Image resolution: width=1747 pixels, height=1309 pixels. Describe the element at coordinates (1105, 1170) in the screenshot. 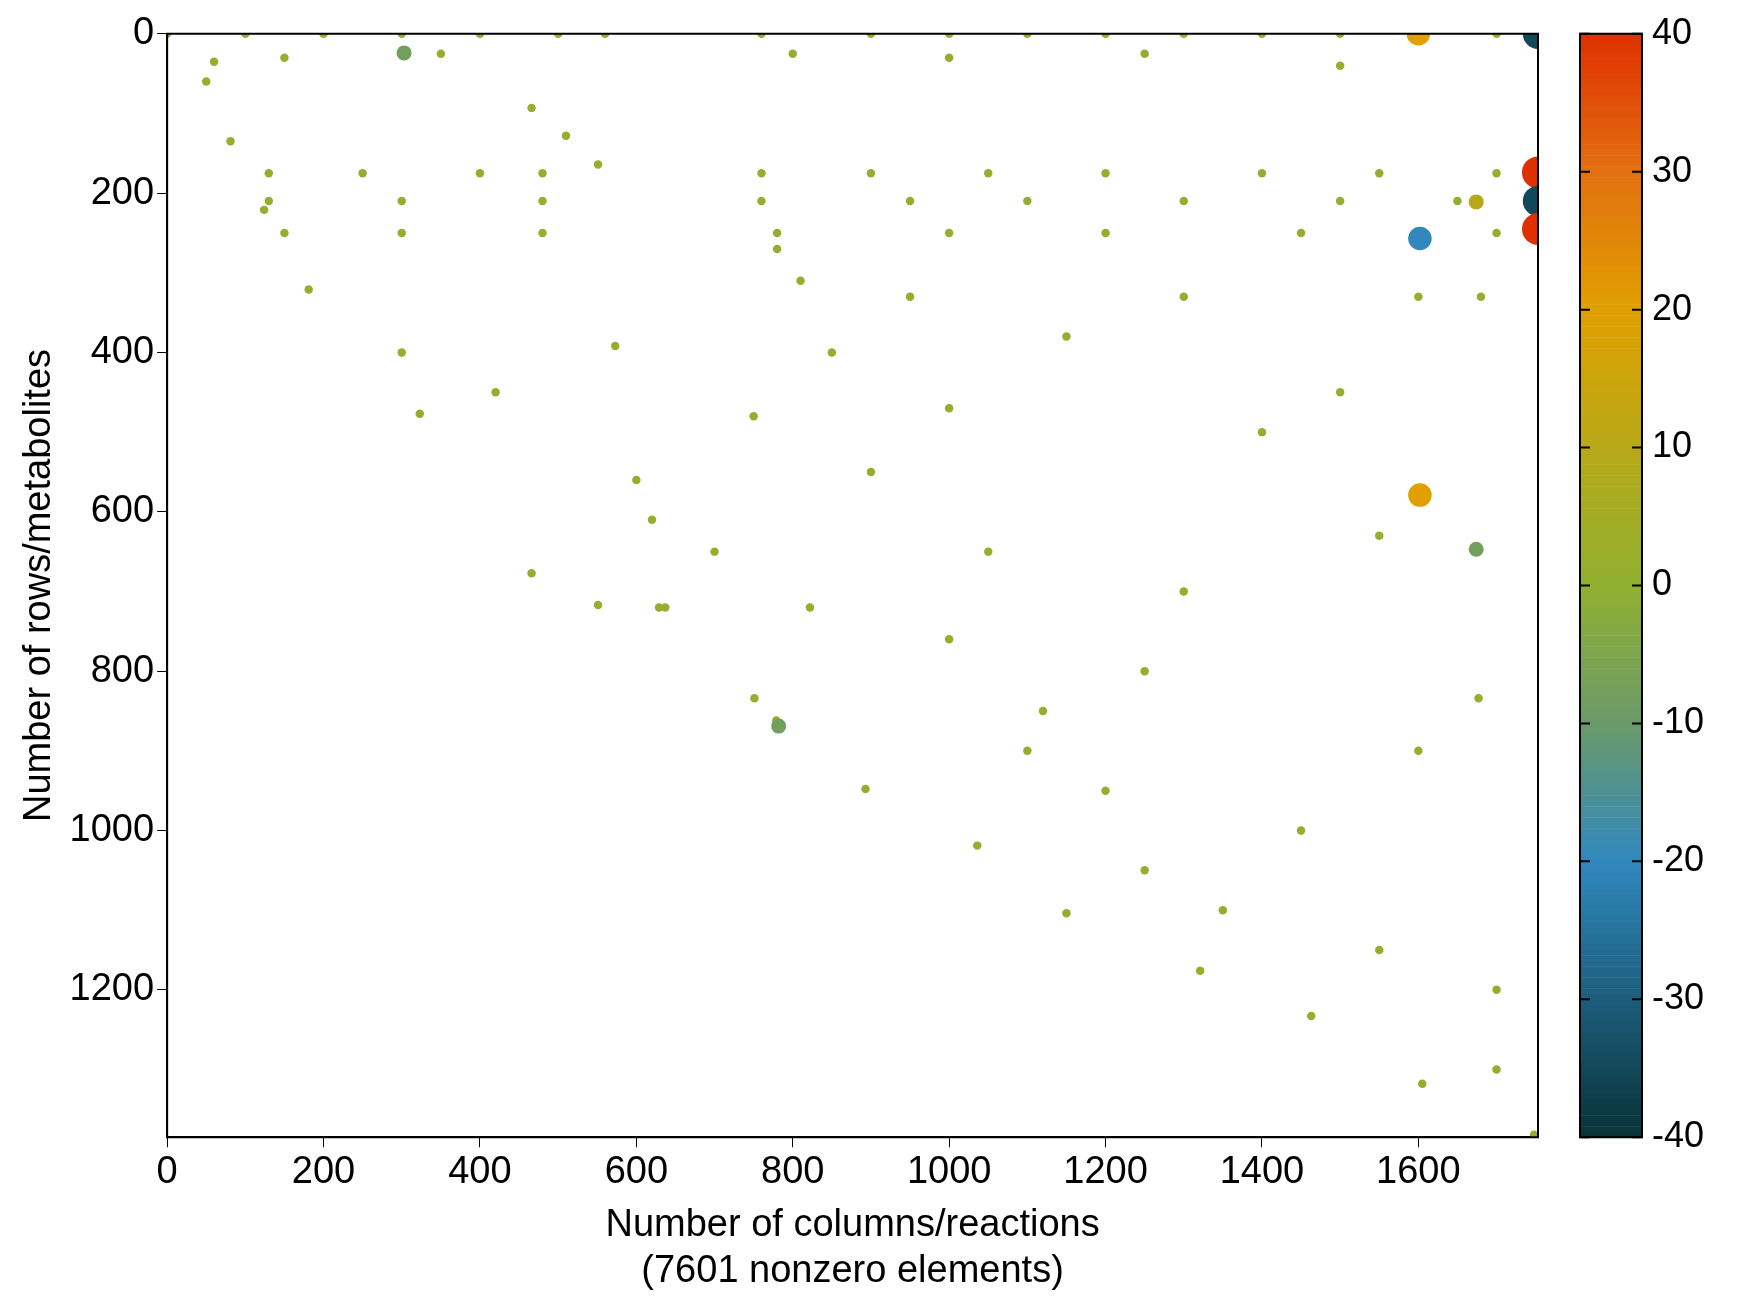

I see `x-tick-label: 1200` at that location.